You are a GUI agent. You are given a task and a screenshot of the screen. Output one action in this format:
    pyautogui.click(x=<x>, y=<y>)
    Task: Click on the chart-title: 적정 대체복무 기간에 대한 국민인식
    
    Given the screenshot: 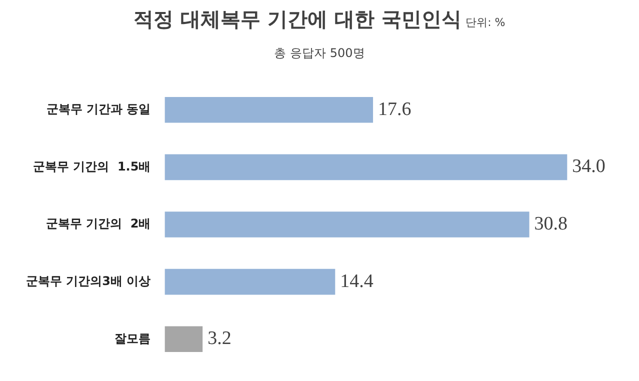 What is the action you would take?
    pyautogui.click(x=298, y=19)
    